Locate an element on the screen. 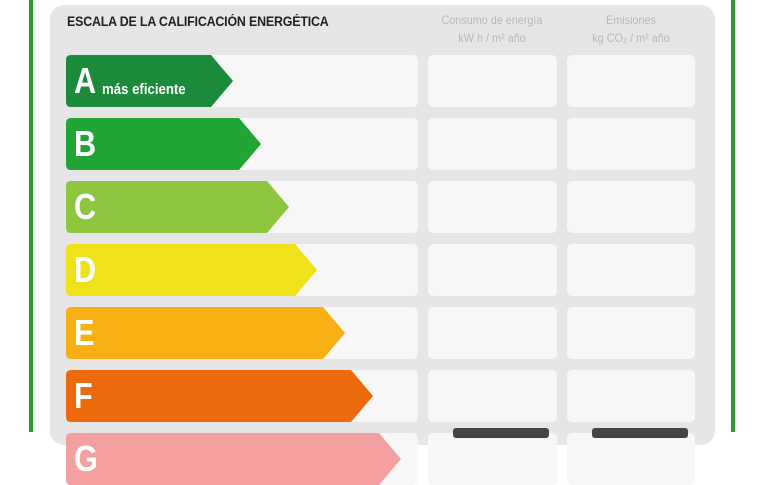 This screenshot has height=485, width=768. rating-letter: G is located at coordinates (86, 458).